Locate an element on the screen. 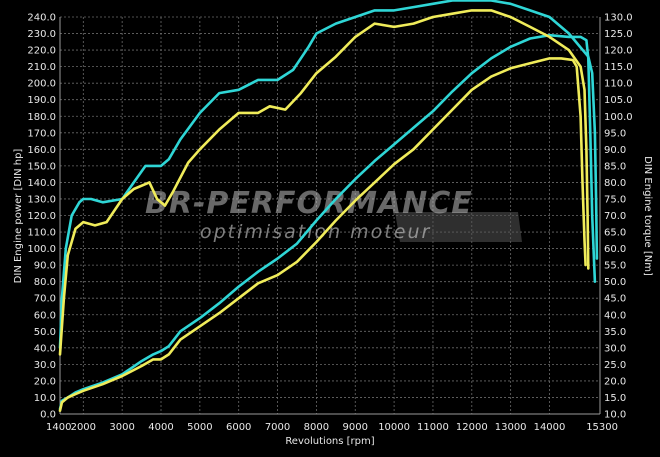  watermark-brand: BR-PERFORMANCE is located at coordinates (309, 203).